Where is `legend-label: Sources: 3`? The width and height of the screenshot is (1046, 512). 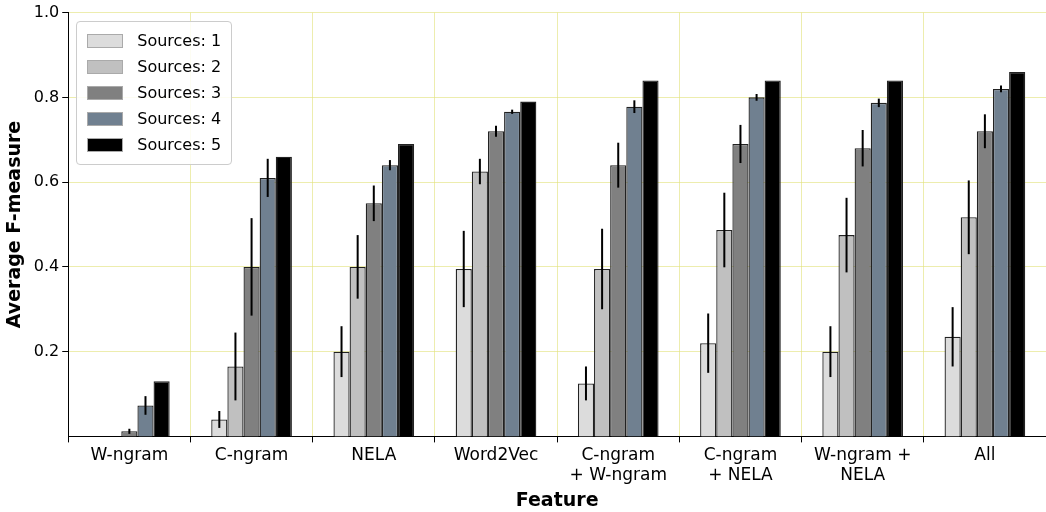 legend-label: Sources: 3 is located at coordinates (179, 93).